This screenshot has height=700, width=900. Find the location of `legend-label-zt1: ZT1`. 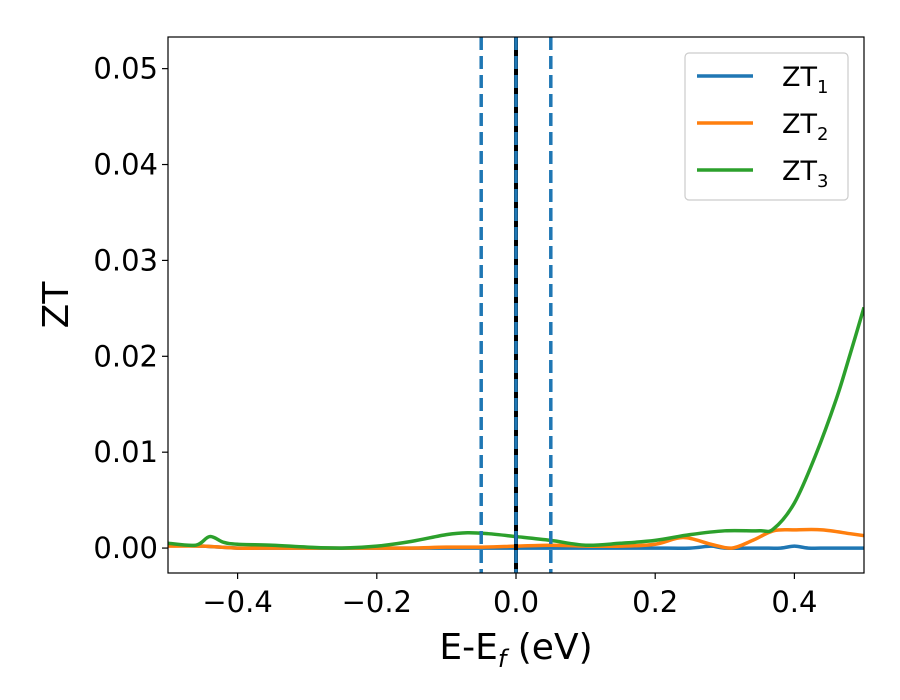

legend-label-zt1: ZT1 is located at coordinates (805, 80).